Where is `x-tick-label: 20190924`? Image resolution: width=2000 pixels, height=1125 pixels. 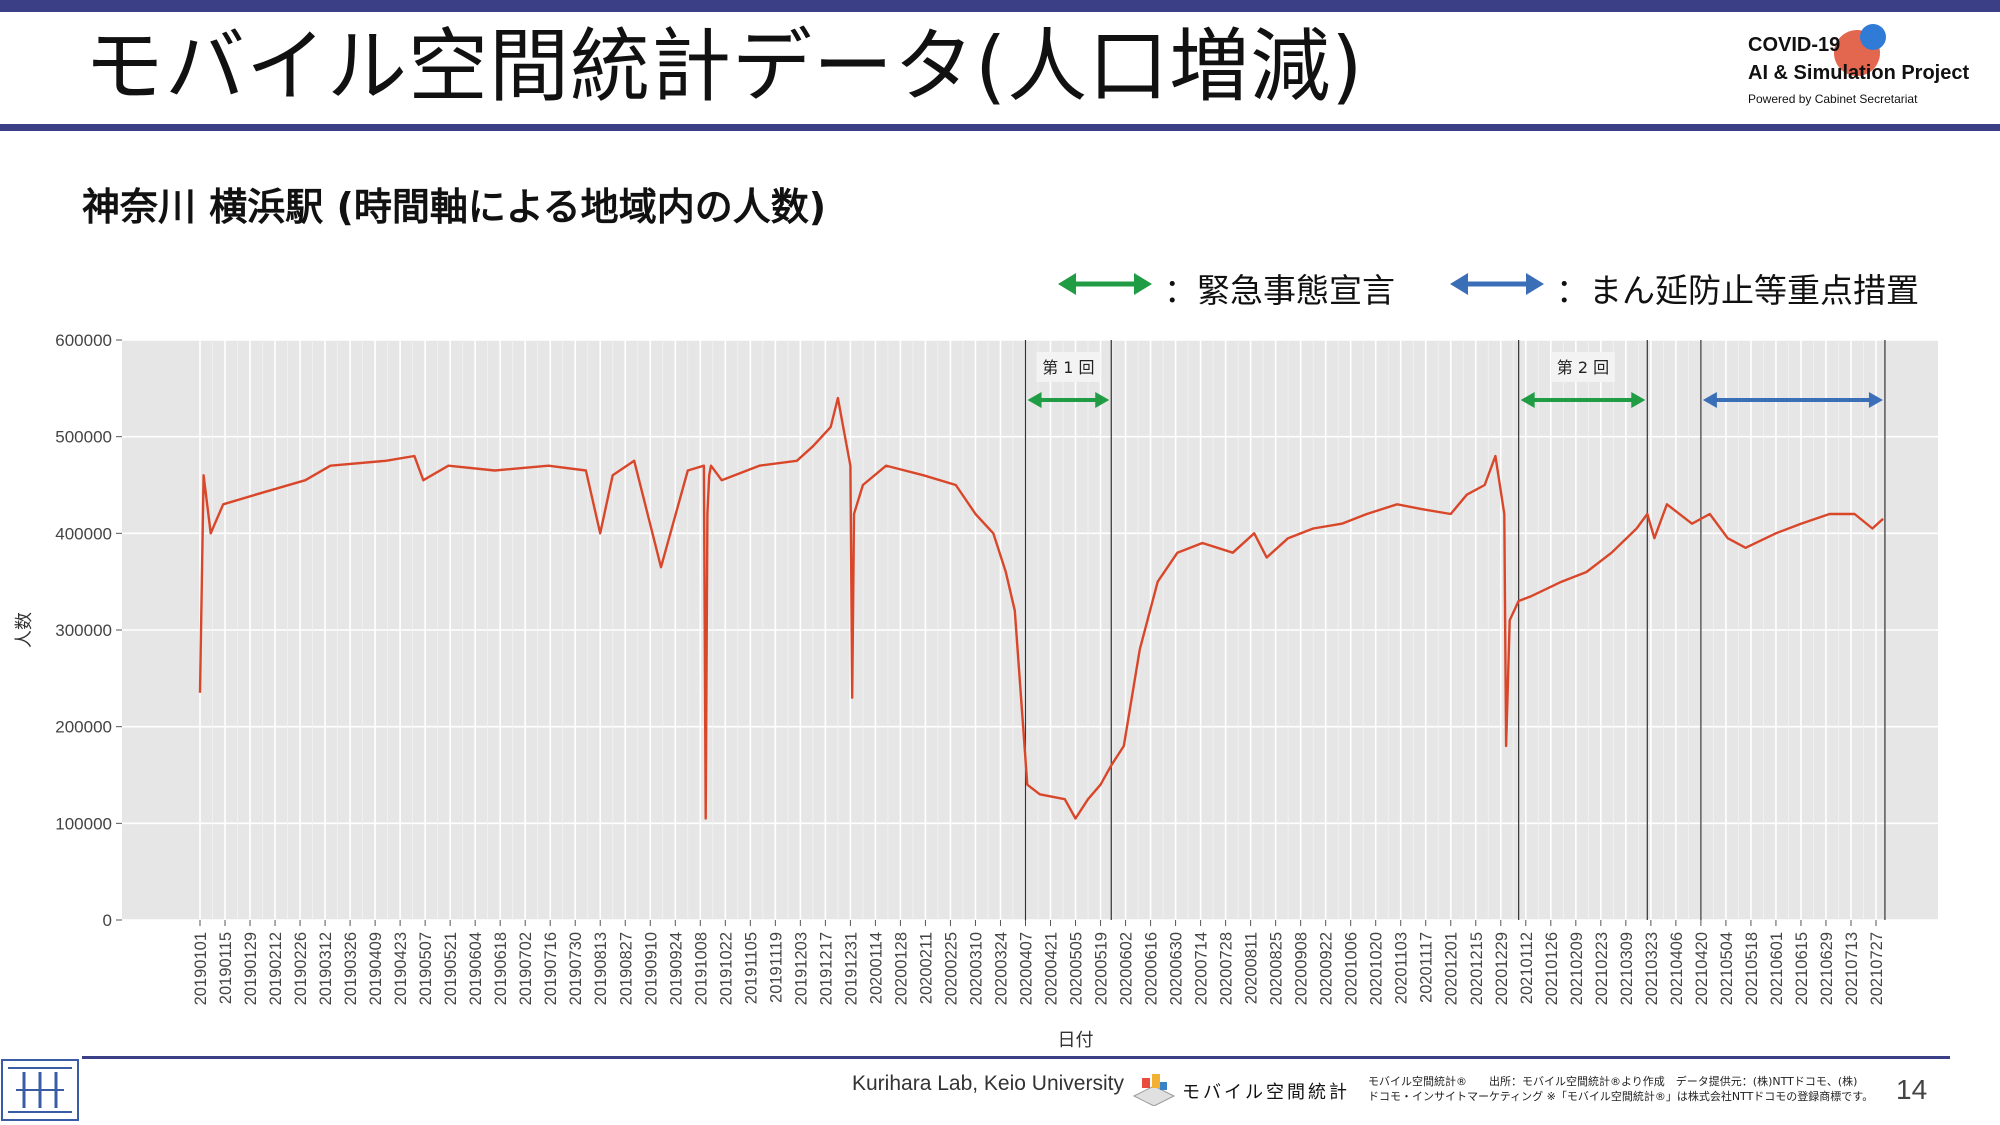
x-tick-label: 20190924 is located at coordinates (676, 968).